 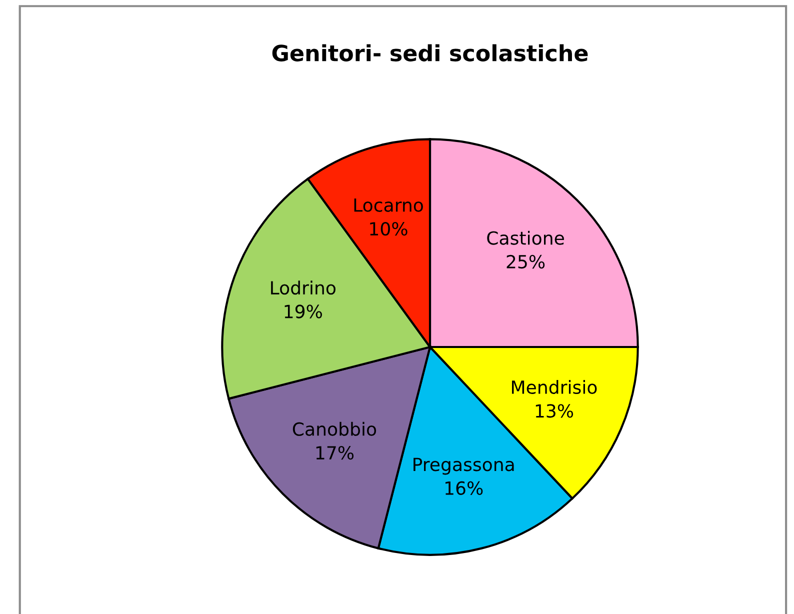 I want to click on data-label: 19%, so click(x=303, y=311).